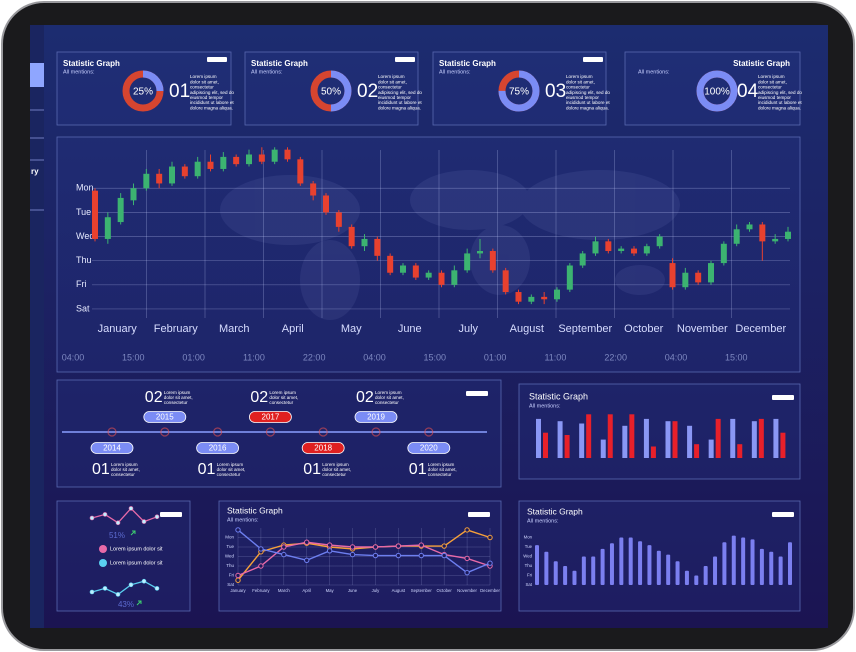  Describe the element at coordinates (588, 102) in the screenshot. I see `card-text: incididunt ut labore et` at that location.